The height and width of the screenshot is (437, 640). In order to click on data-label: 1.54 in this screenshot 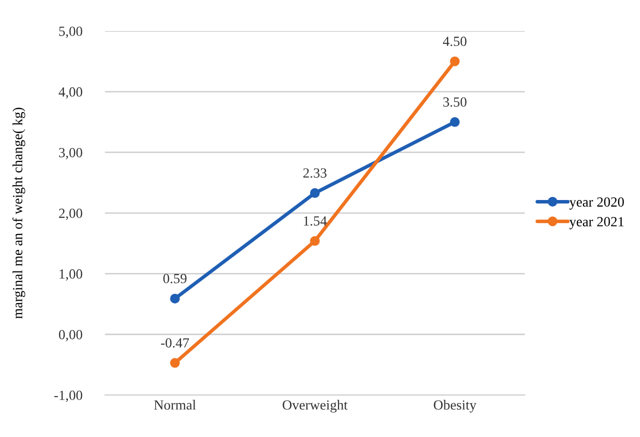, I will do `click(315, 221)`.